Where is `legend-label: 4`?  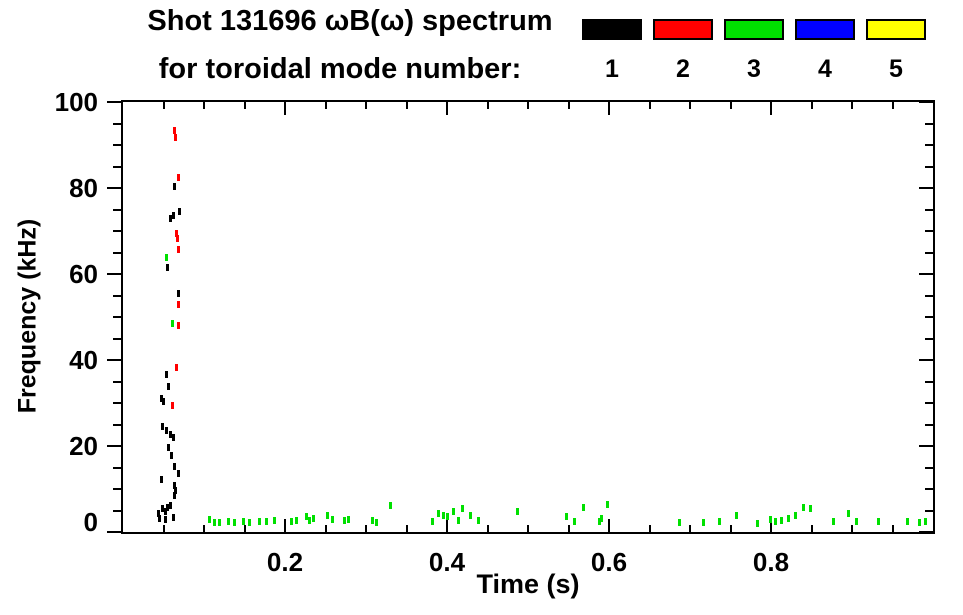
legend-label: 4 is located at coordinates (825, 69).